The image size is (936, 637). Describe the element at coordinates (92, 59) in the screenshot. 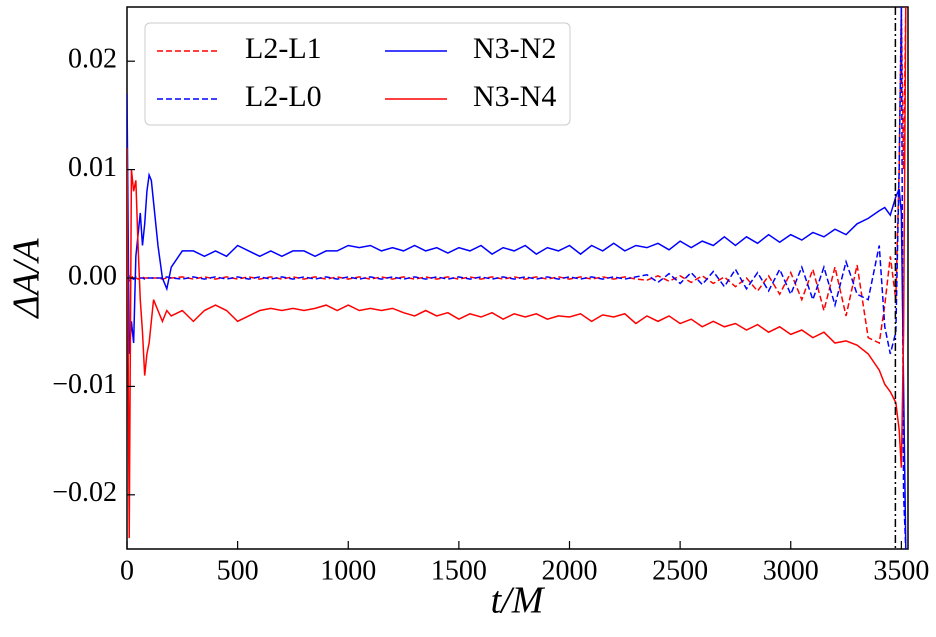

I see `y-tick-label: 0.02` at that location.